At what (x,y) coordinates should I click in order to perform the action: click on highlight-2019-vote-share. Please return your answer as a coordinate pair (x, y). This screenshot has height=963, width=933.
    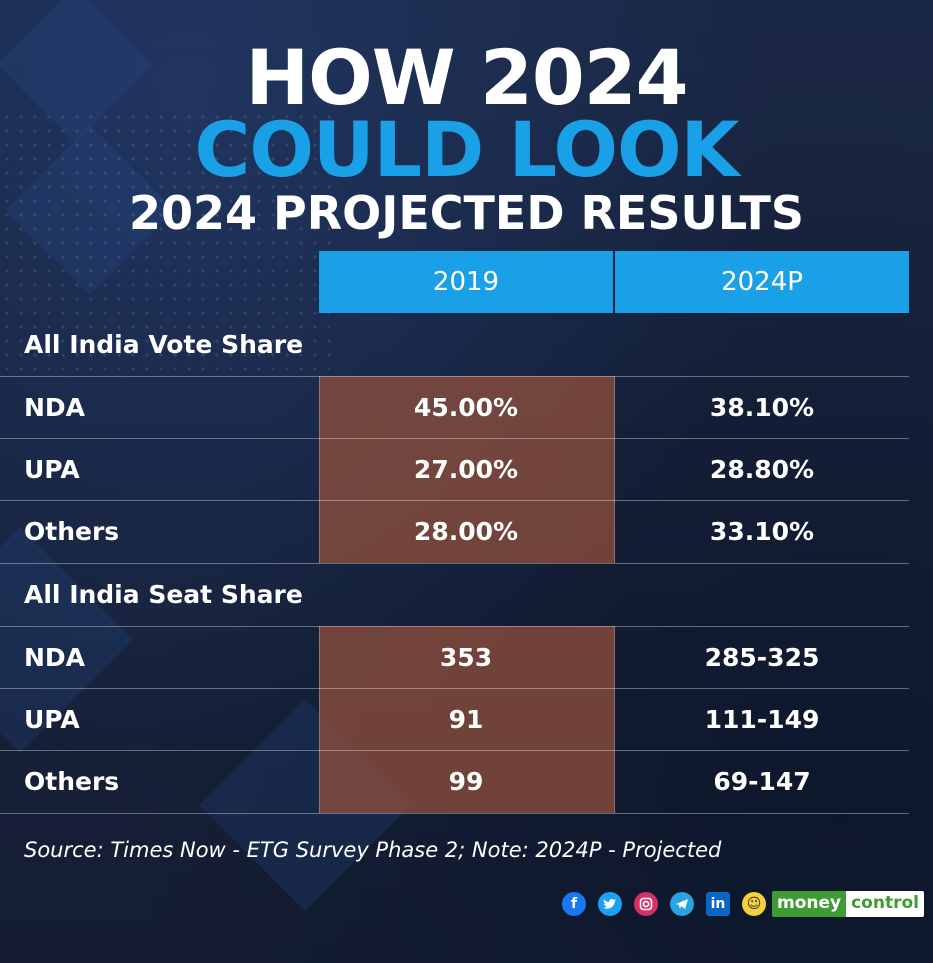
    Looking at the image, I should click on (467, 469).